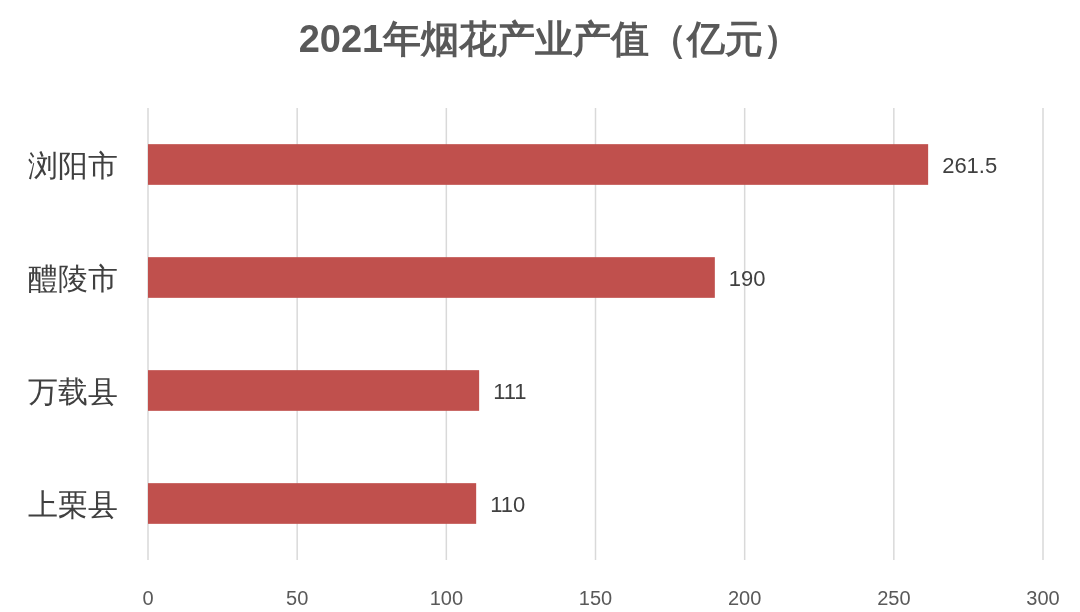  Describe the element at coordinates (73, 391) in the screenshot. I see `y-tick-label: 万载县` at that location.